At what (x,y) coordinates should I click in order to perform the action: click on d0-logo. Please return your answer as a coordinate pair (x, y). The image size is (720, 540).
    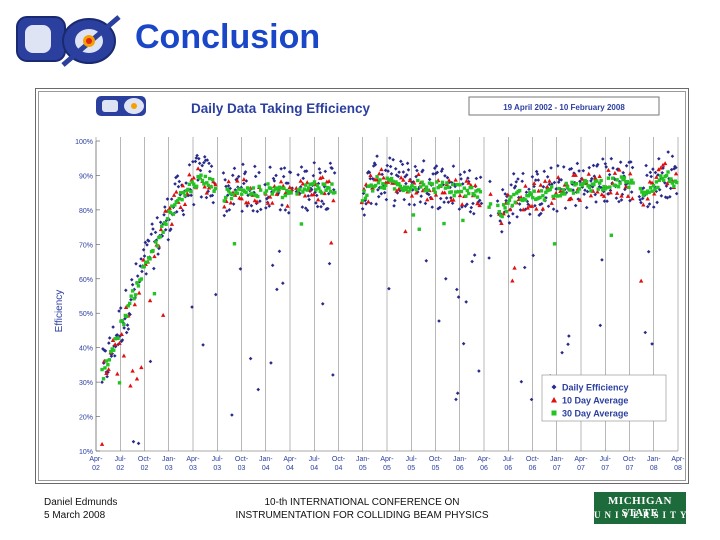
    Looking at the image, I should click on (71, 41).